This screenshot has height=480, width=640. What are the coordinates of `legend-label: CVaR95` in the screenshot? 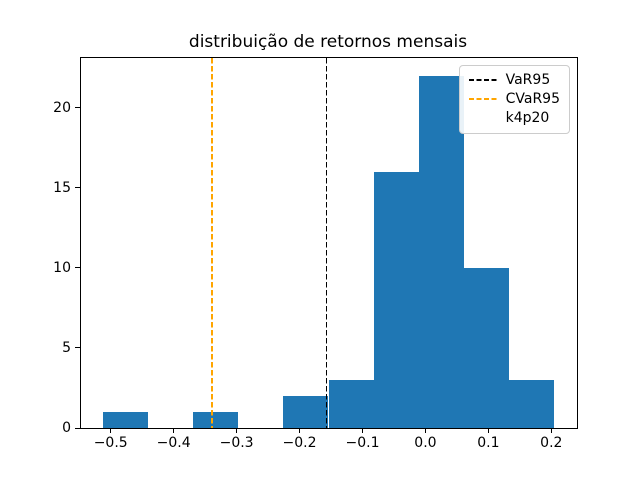 It's located at (532, 99).